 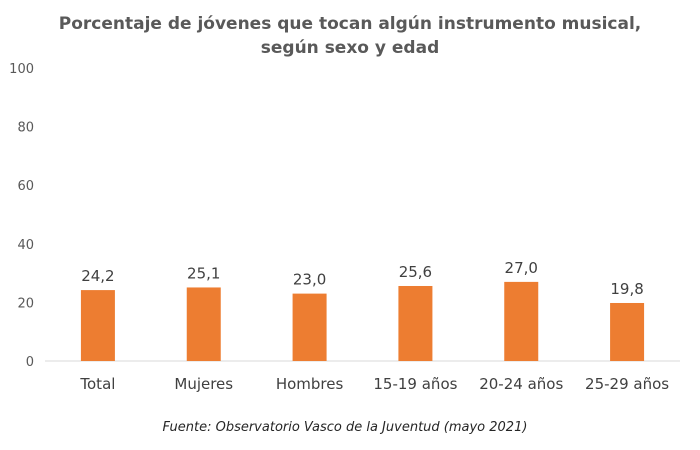 What do you see at coordinates (415, 272) in the screenshot?
I see `data-label: 25,6` at bounding box center [415, 272].